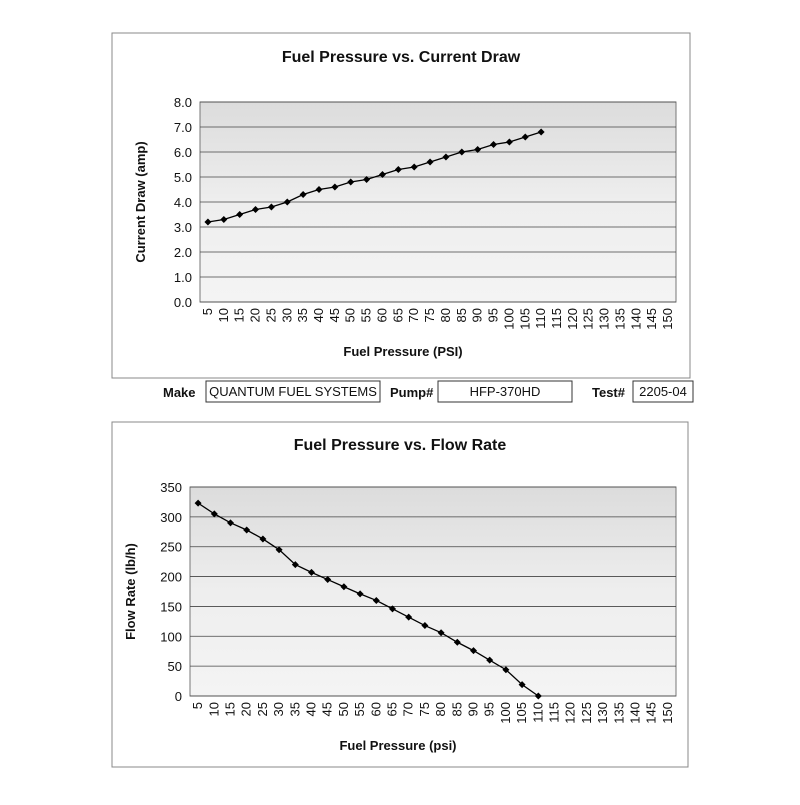  Describe the element at coordinates (178, 696) in the screenshot. I see `y-tick-label: 0` at that location.